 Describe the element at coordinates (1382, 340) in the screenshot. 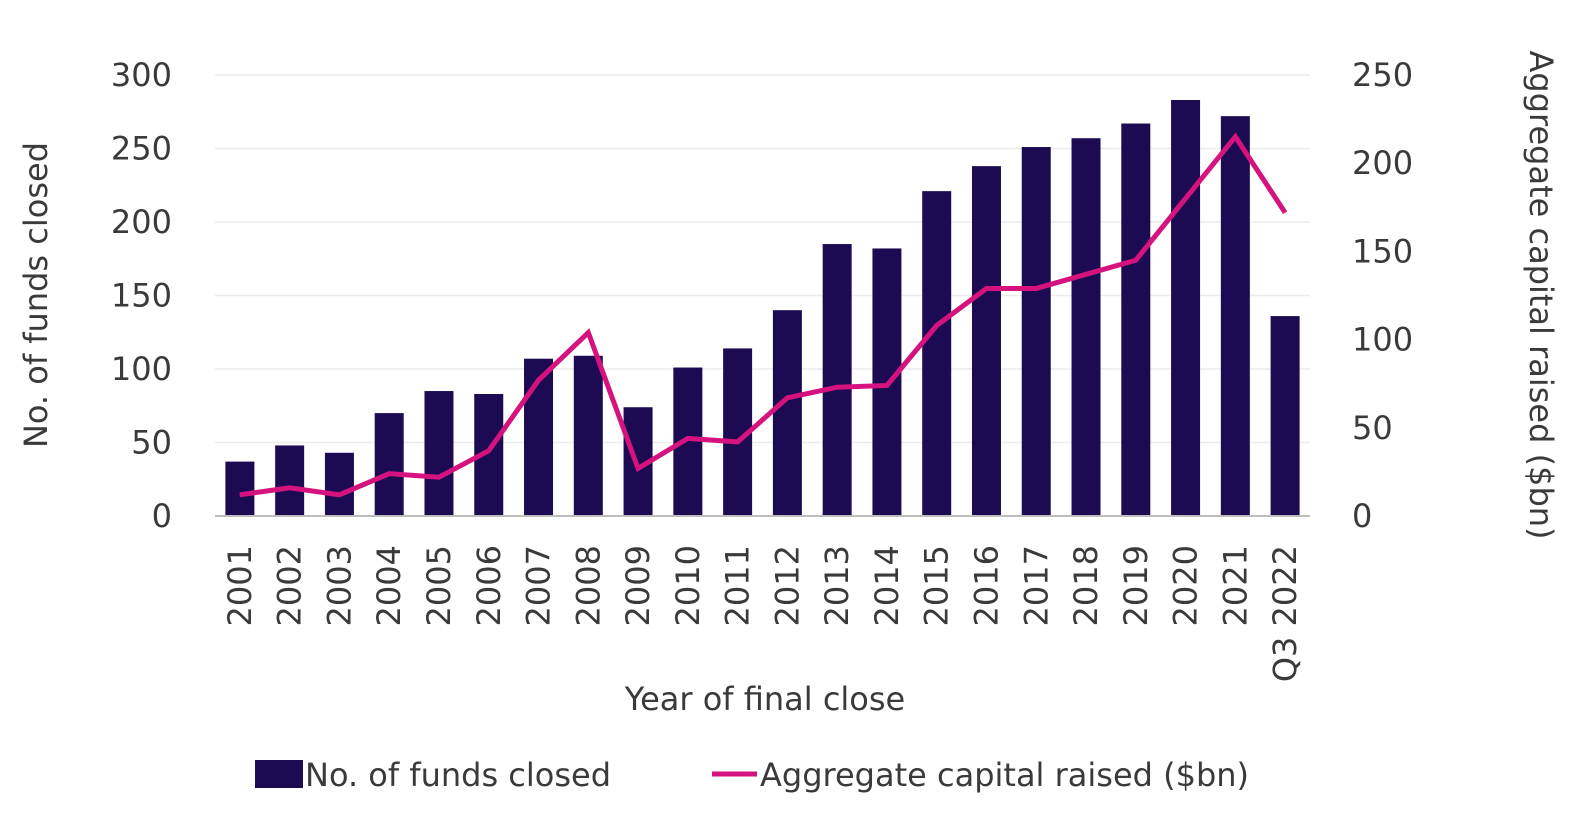

I see `right-y-tick-label: 100` at that location.